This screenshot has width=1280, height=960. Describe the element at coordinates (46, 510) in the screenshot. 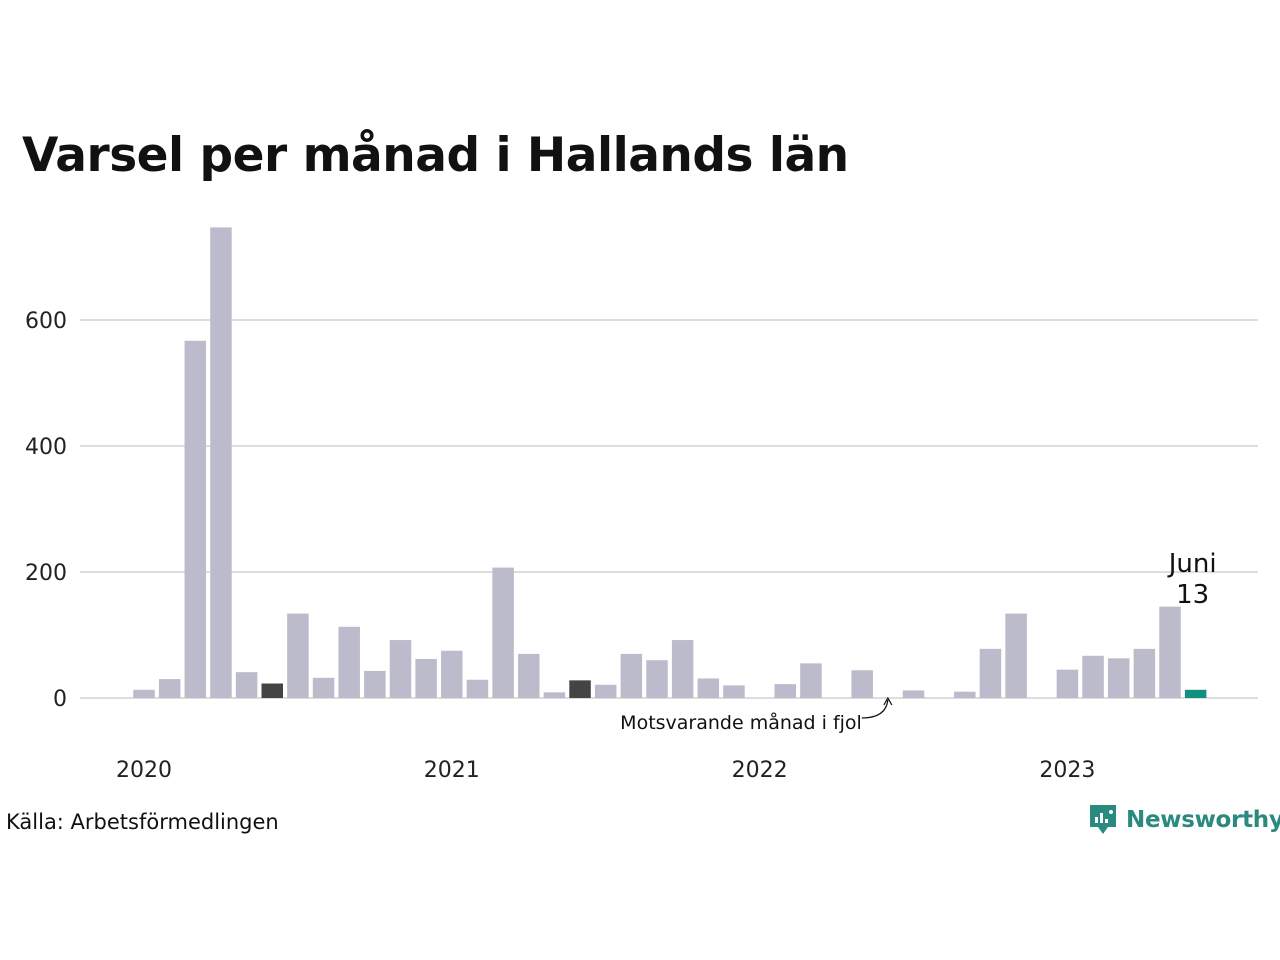

I see `y-axis-ticks: 0 200 400 600` at that location.